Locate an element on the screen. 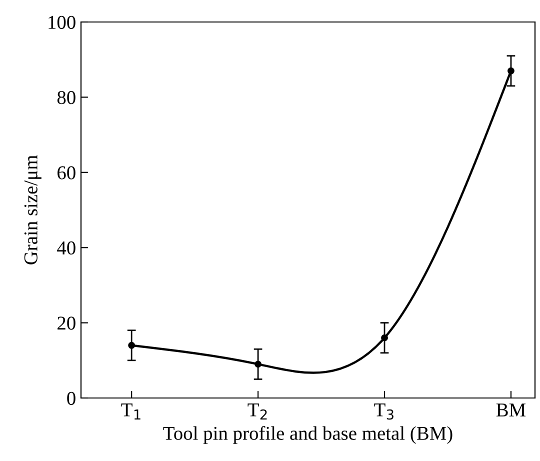  y-tick-label: 0 is located at coordinates (71, 398).